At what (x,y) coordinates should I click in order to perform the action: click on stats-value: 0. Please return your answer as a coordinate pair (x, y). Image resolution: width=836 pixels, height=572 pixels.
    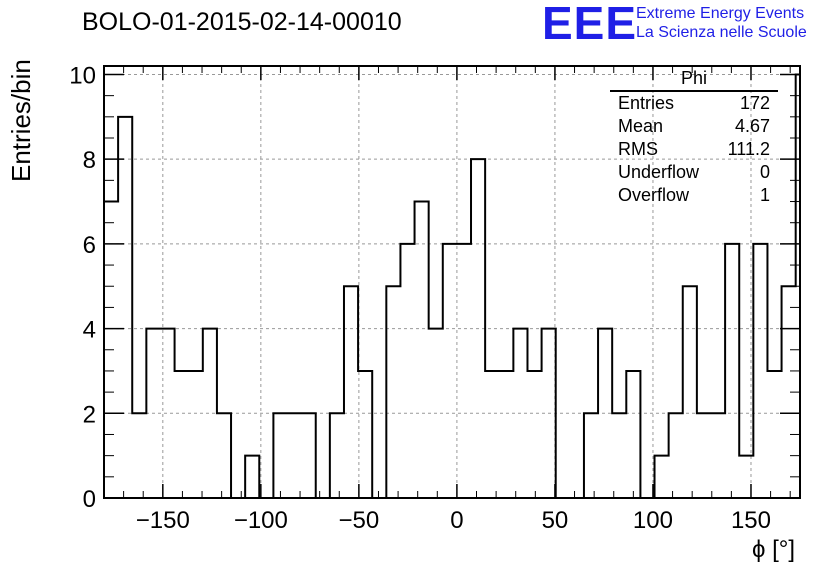
    Looking at the image, I should click on (764, 172).